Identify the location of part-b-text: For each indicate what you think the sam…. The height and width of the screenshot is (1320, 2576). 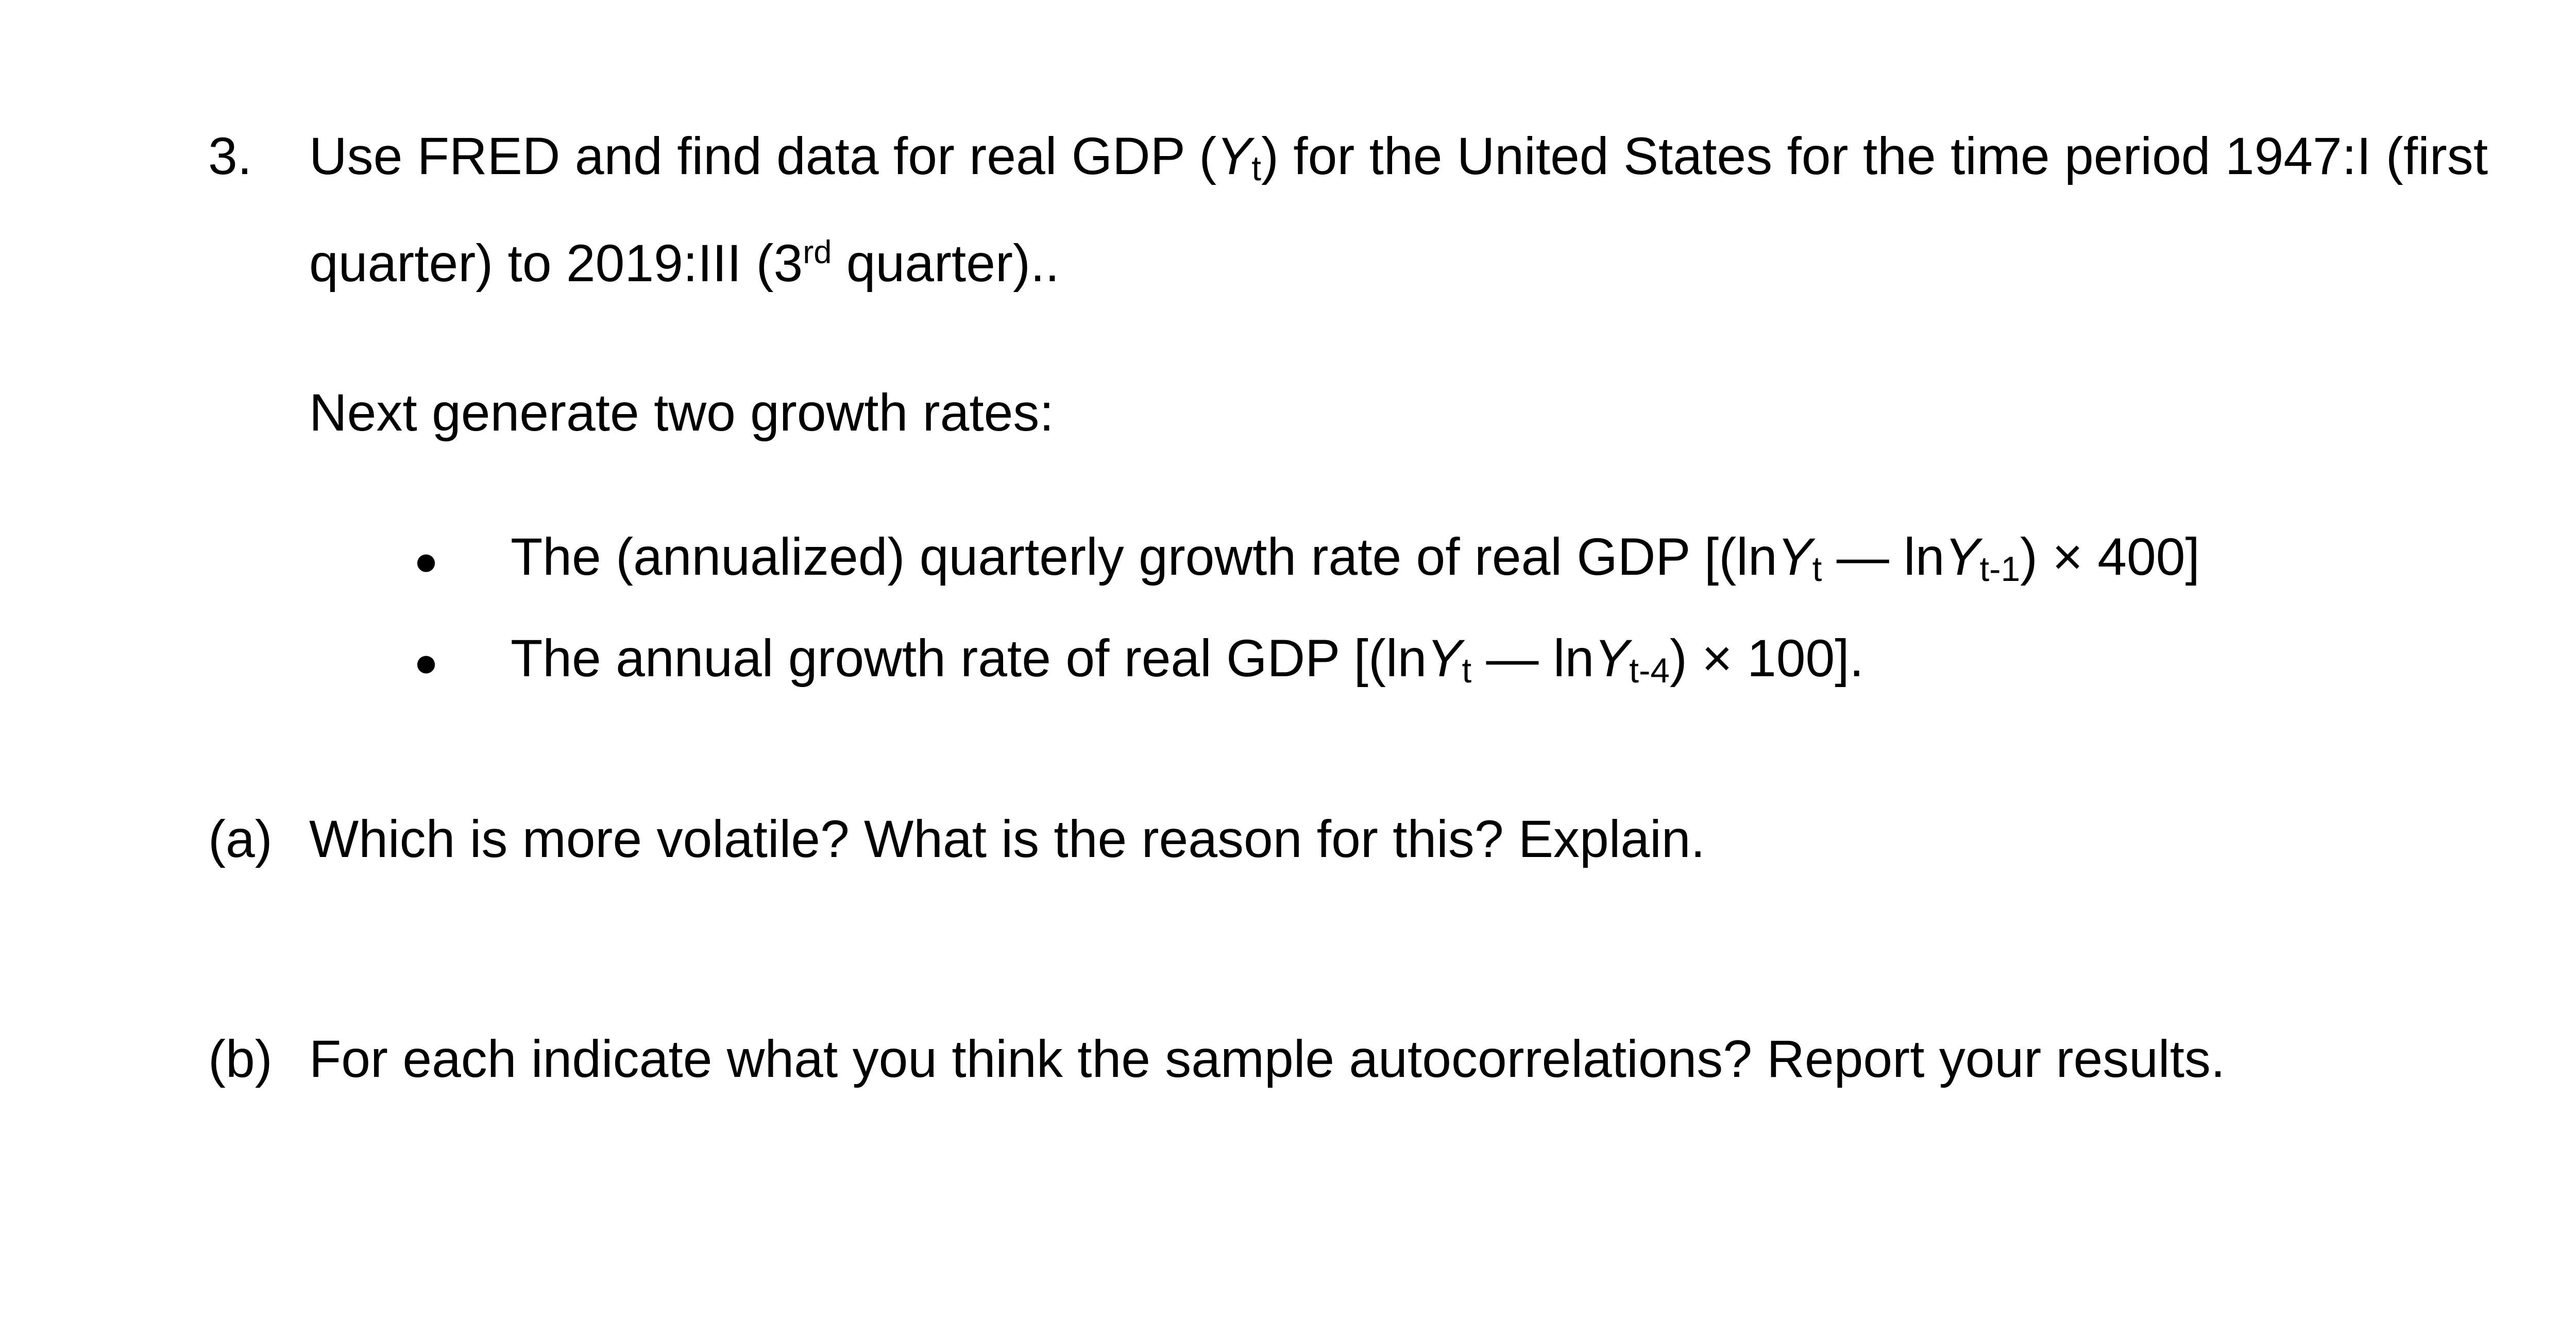
(1267, 1059).